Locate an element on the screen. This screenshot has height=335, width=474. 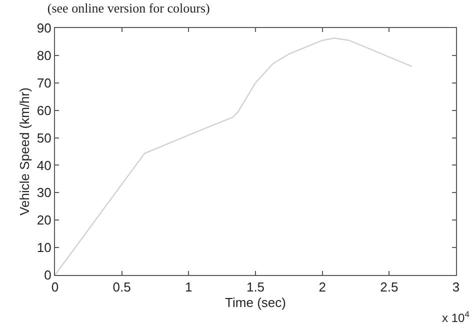
text: x 10$^{4}$ is located at coordinates (456, 317).